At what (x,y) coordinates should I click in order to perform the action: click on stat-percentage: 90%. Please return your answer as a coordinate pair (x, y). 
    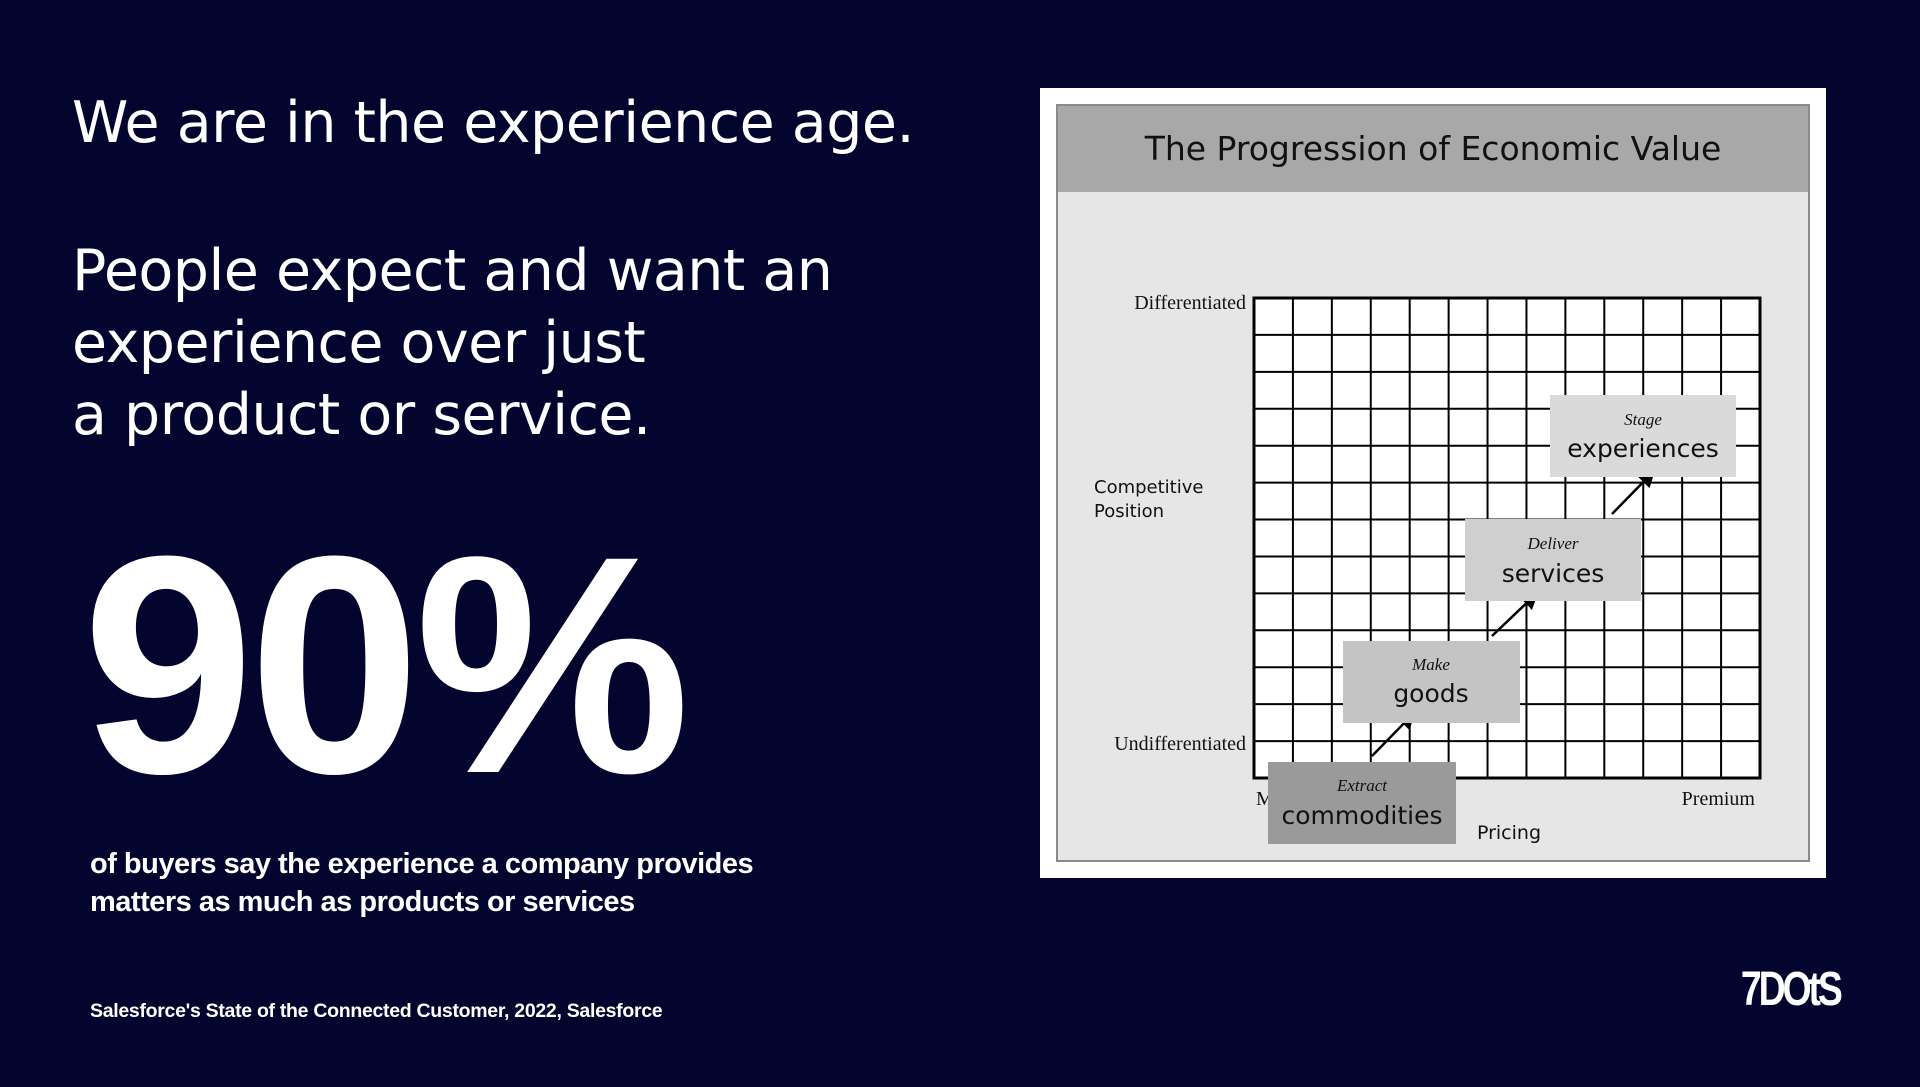
    Looking at the image, I should click on (386, 664).